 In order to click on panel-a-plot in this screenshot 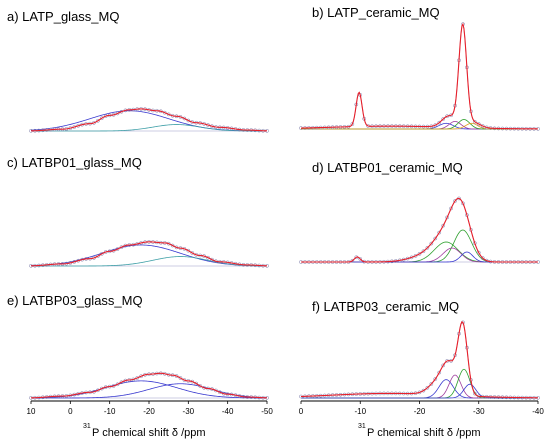, I will do `click(149, 120)`.